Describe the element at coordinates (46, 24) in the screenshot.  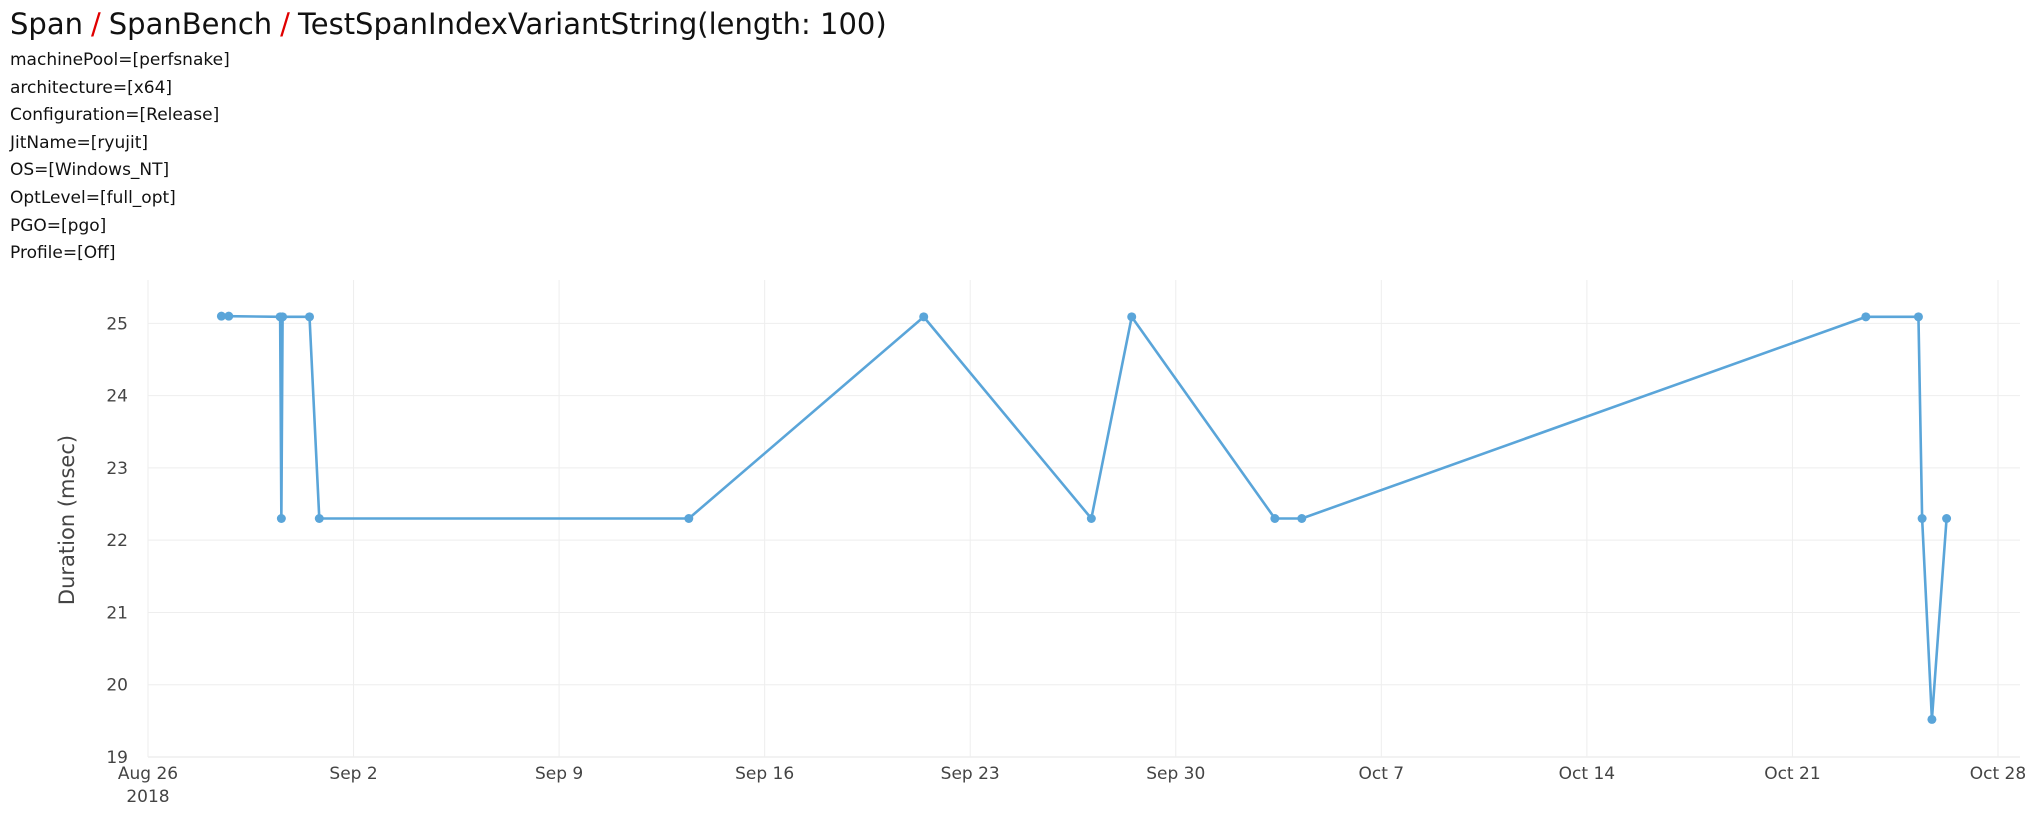
I see `breadcrumb-item-span: Span` at that location.